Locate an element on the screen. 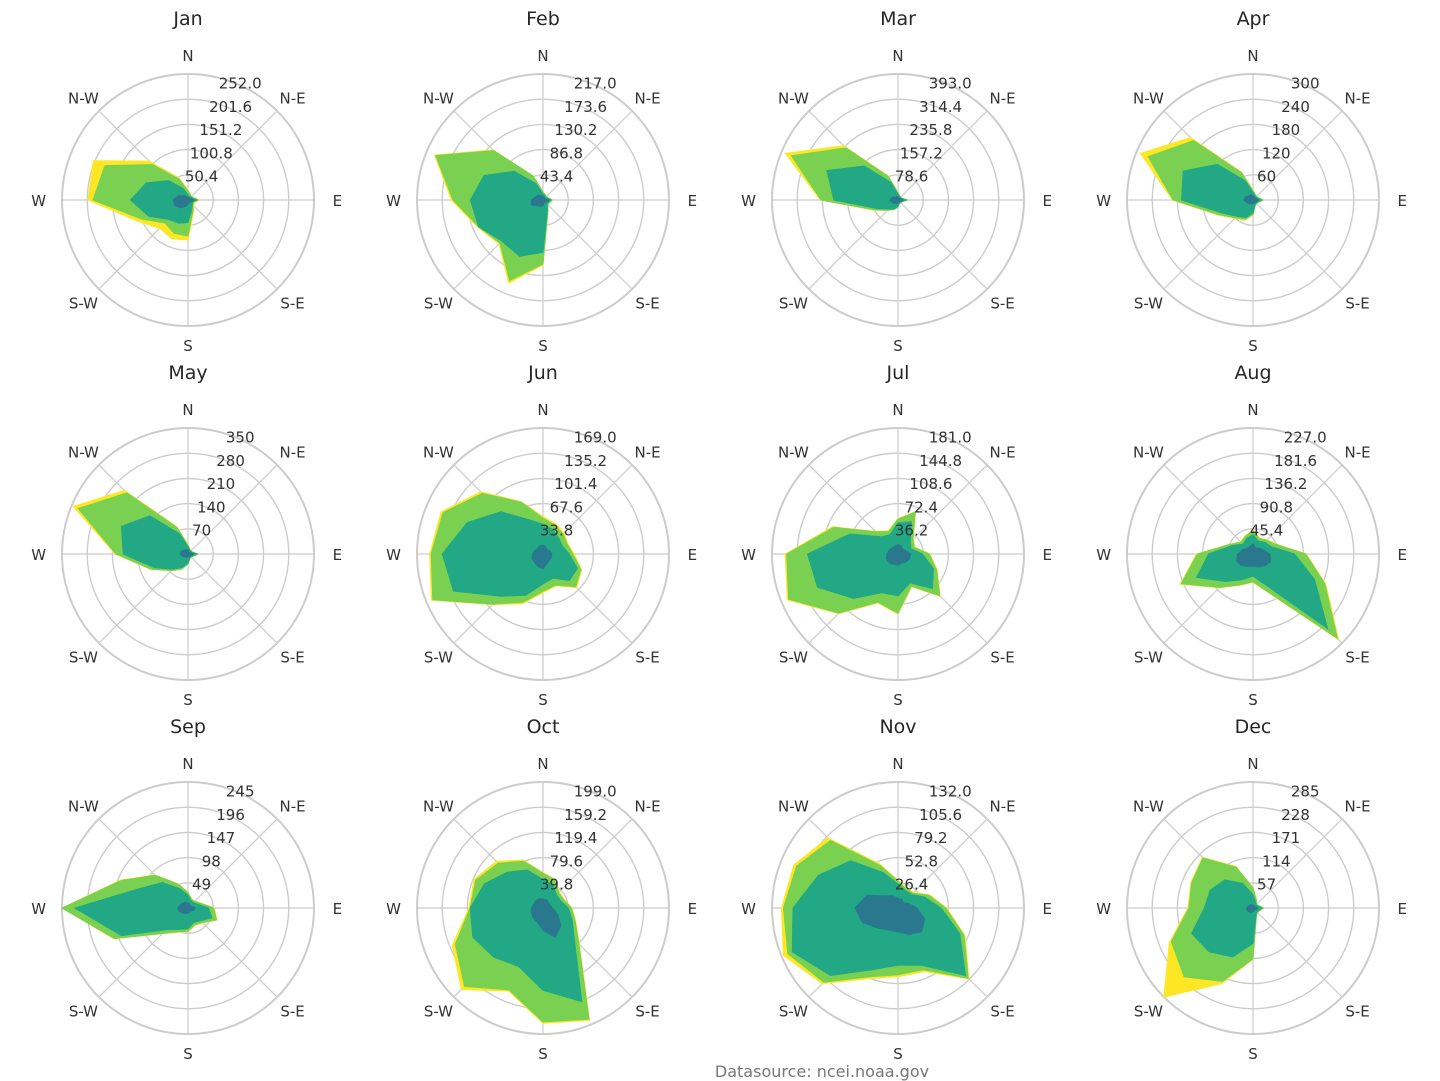 Image resolution: width=1440 pixels, height=1081 pixels. radial-tick-label: 98 is located at coordinates (211, 861).